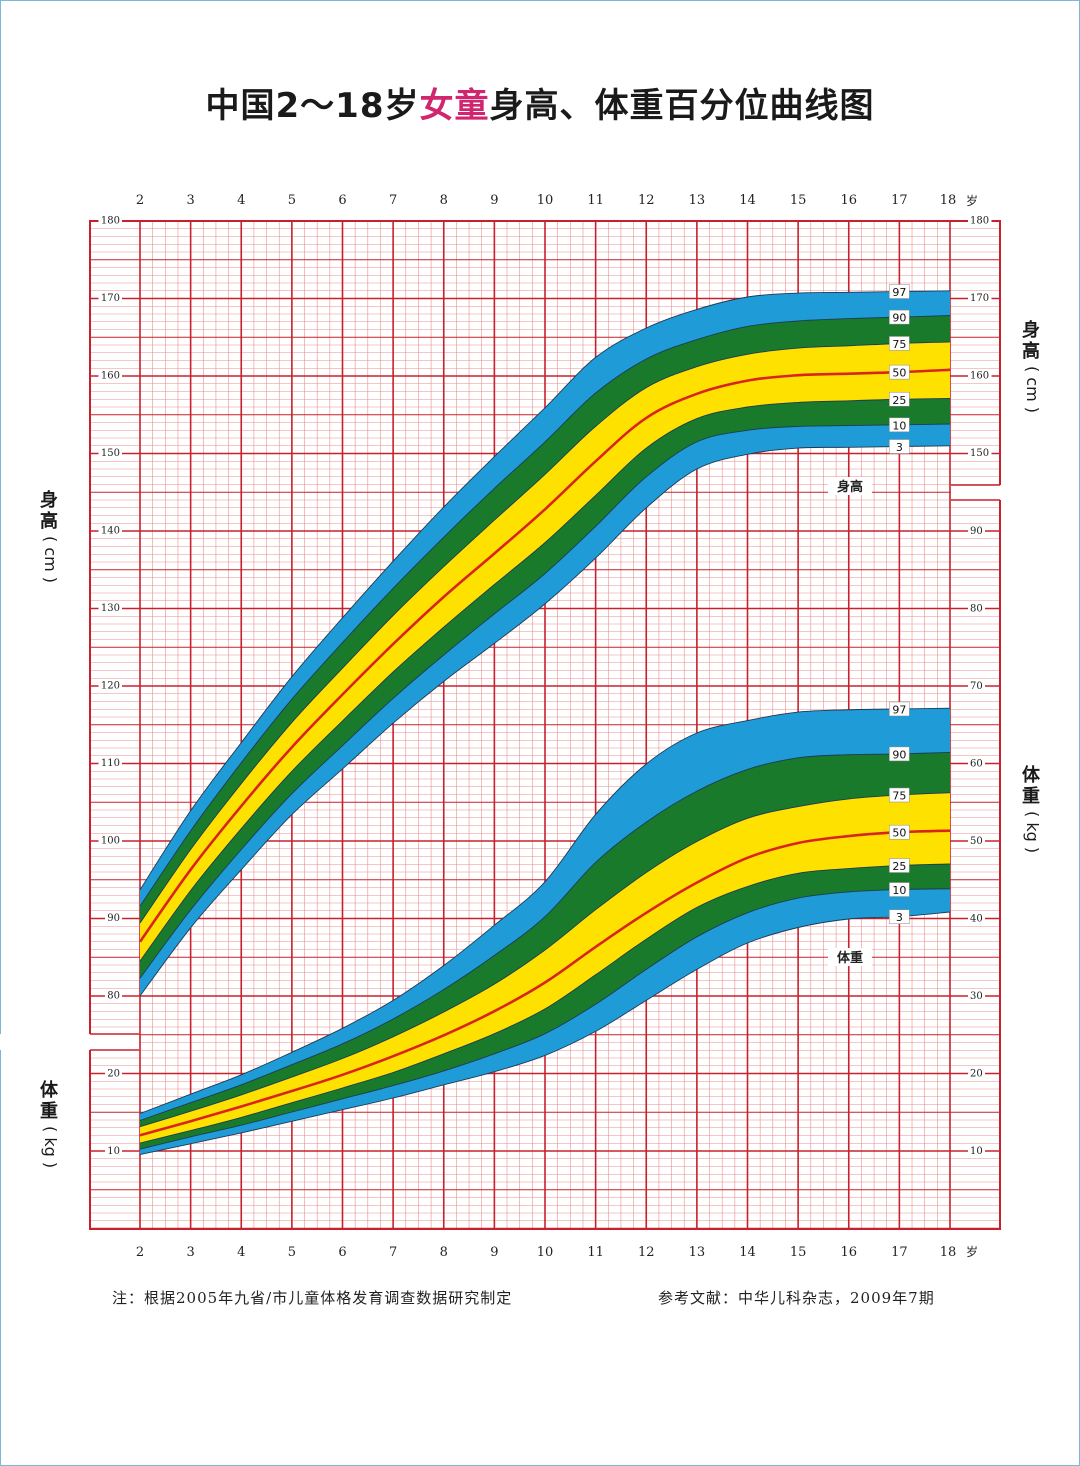 The image size is (1080, 1466). Describe the element at coordinates (312, 106) in the screenshot. I see `title-part1: 中国2～18岁` at that location.